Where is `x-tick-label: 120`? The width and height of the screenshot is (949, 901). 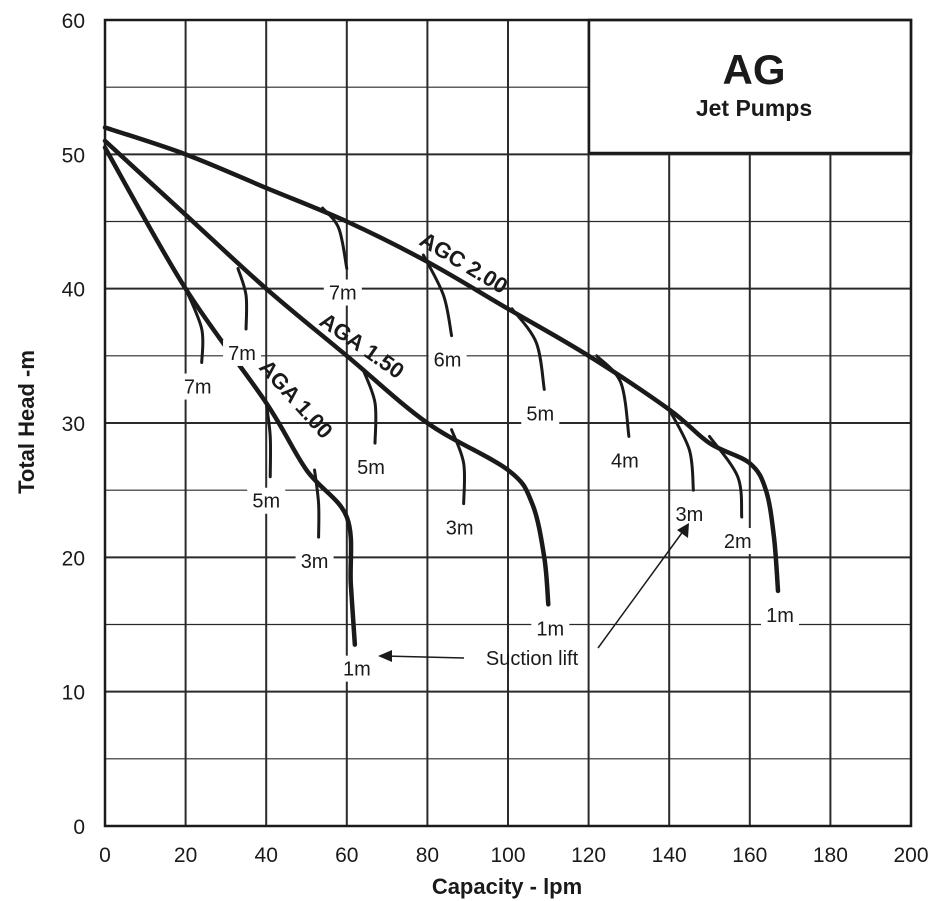 x-tick-label: 120 is located at coordinates (588, 855).